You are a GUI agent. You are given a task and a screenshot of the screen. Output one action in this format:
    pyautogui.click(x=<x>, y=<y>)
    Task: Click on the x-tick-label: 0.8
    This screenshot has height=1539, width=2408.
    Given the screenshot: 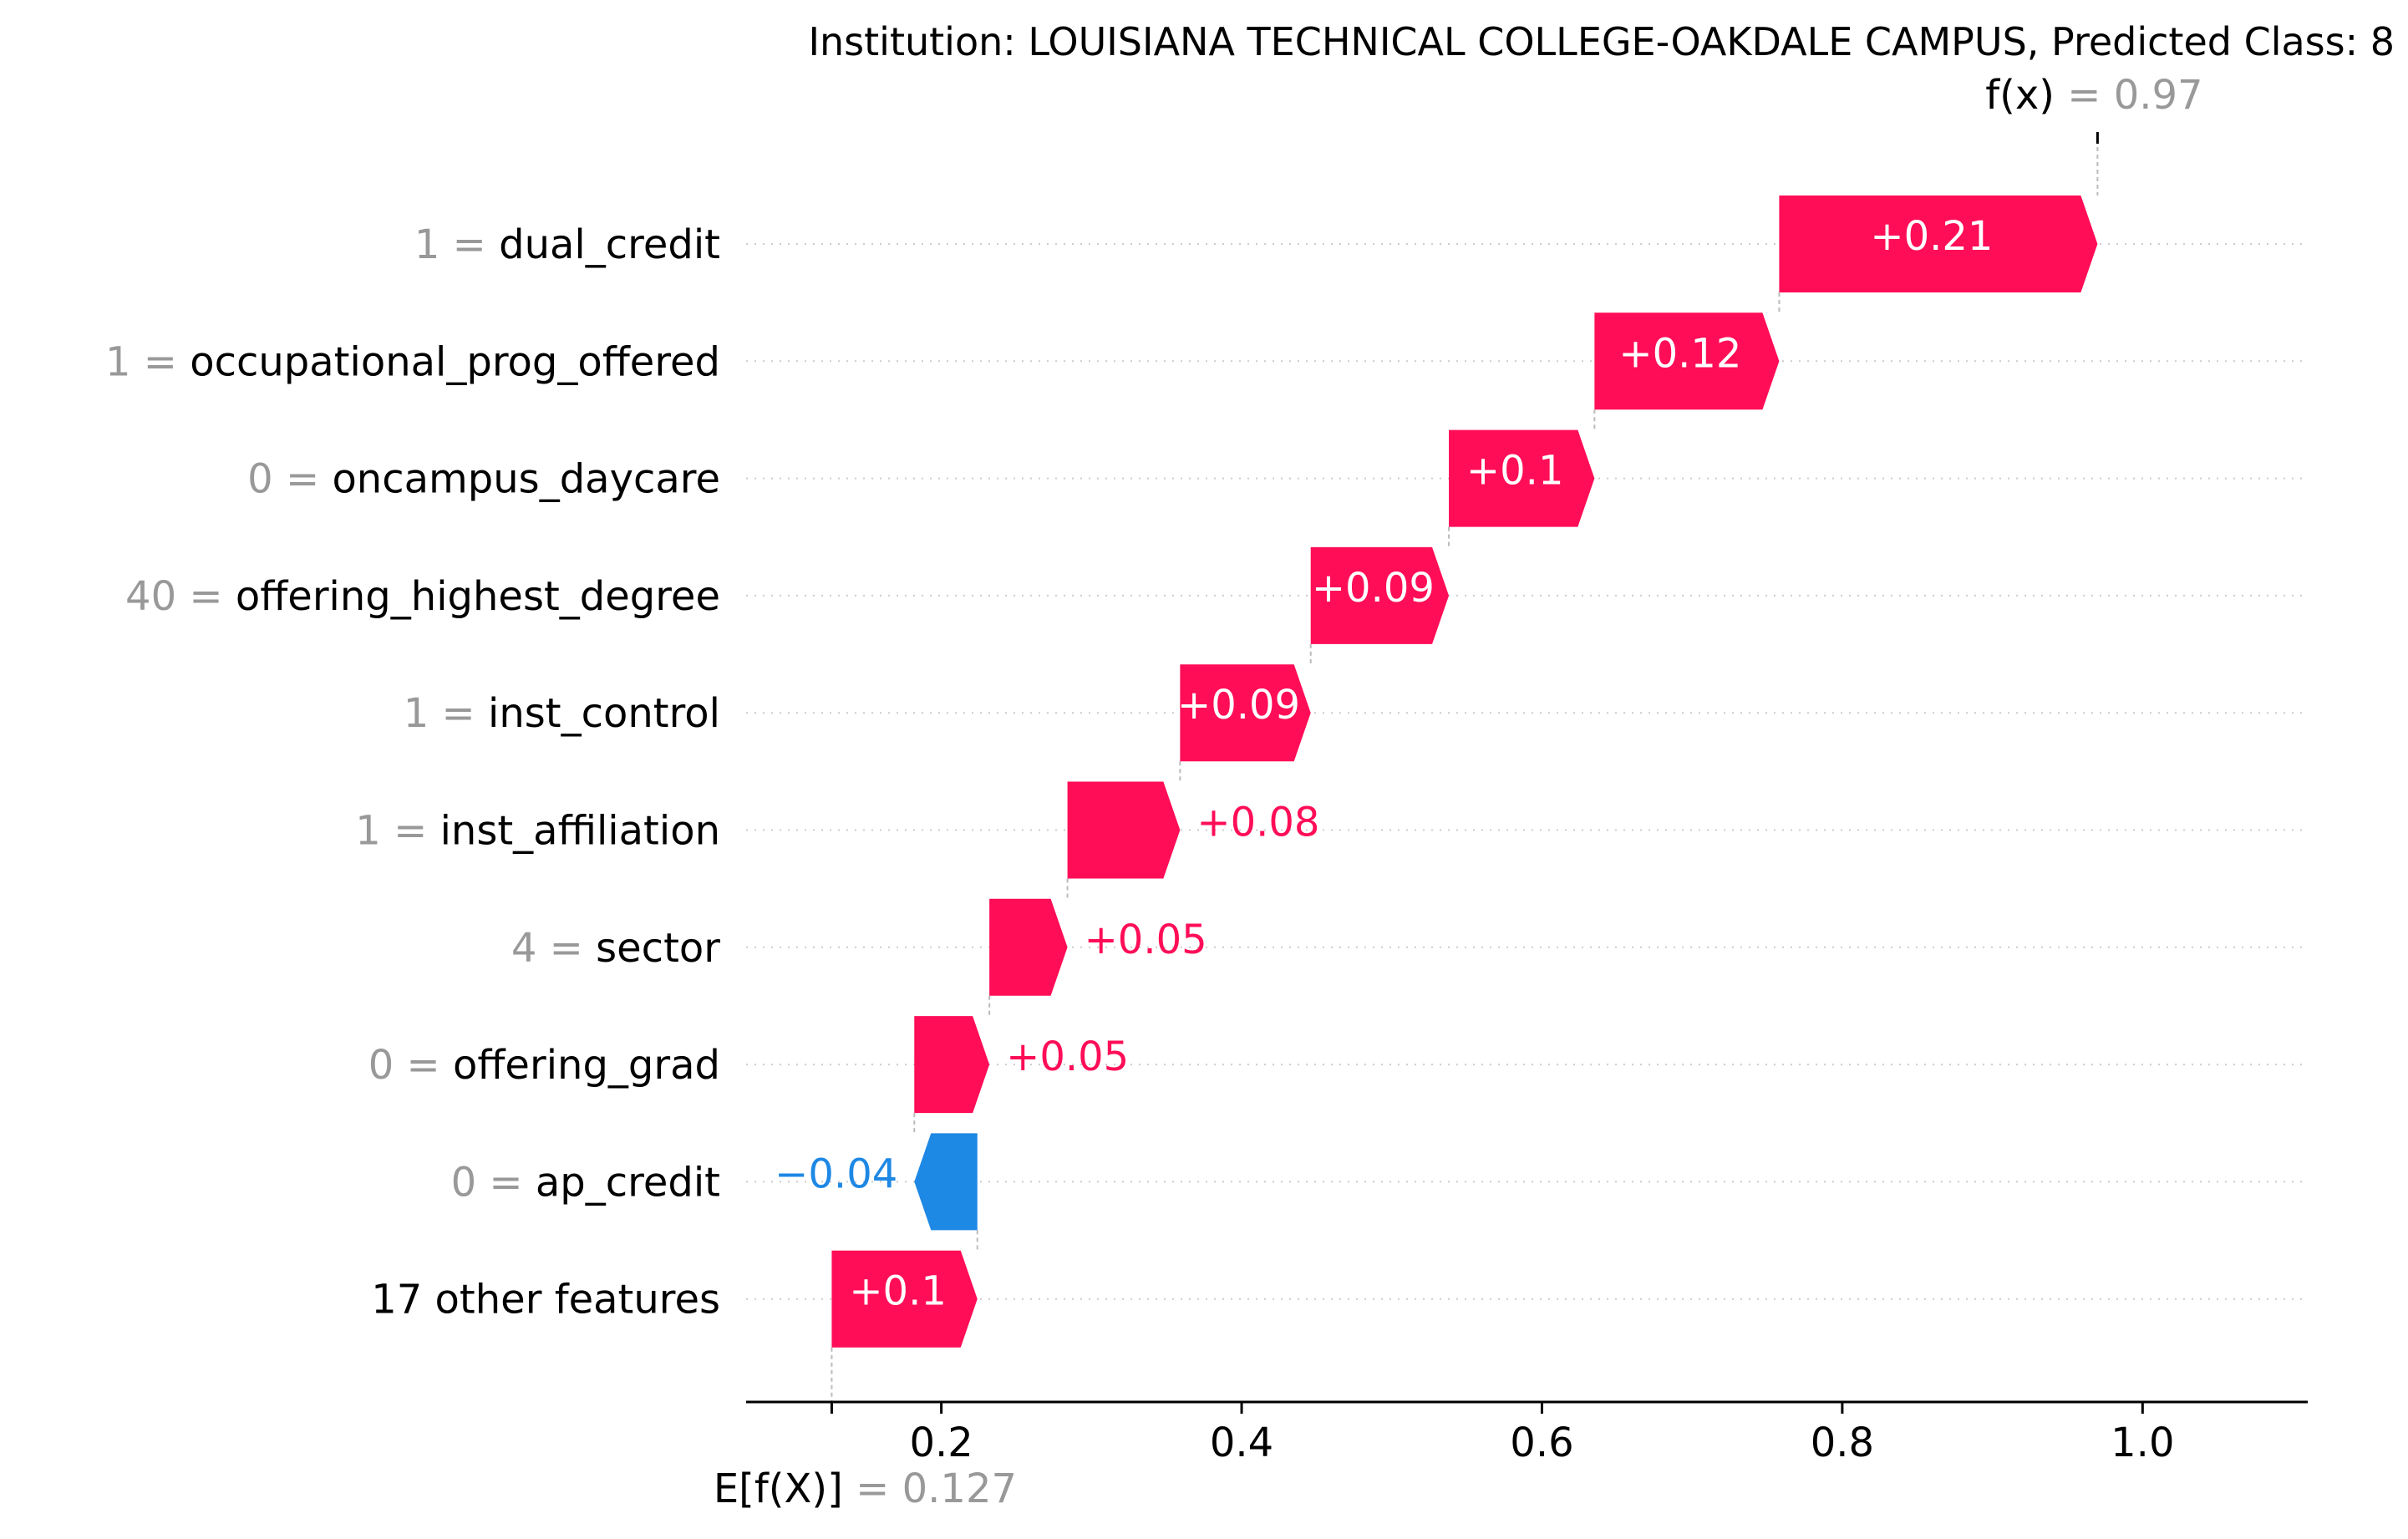 What is the action you would take?
    pyautogui.click(x=1842, y=1443)
    